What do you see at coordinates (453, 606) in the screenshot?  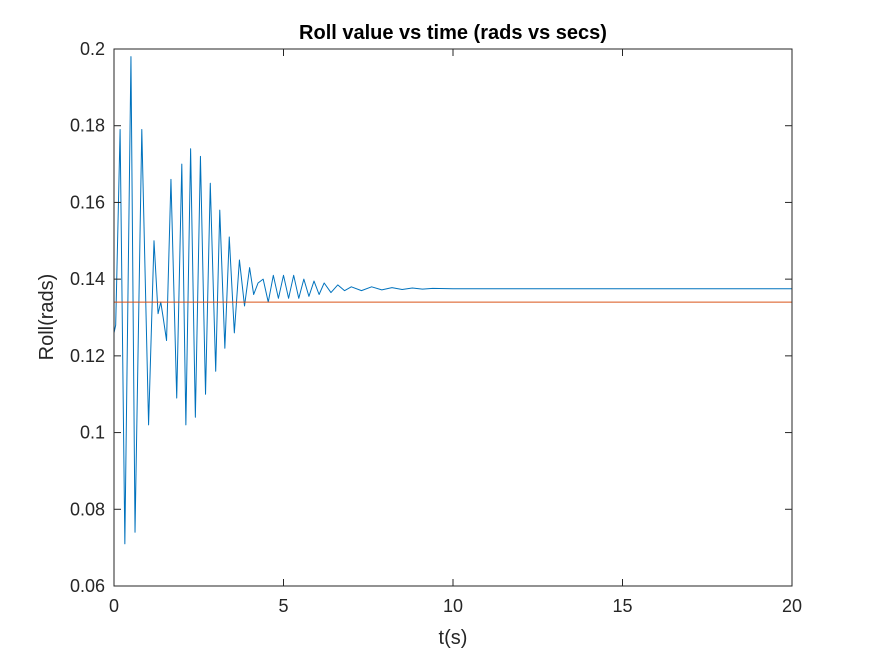 I see `x-tick-label: 10` at bounding box center [453, 606].